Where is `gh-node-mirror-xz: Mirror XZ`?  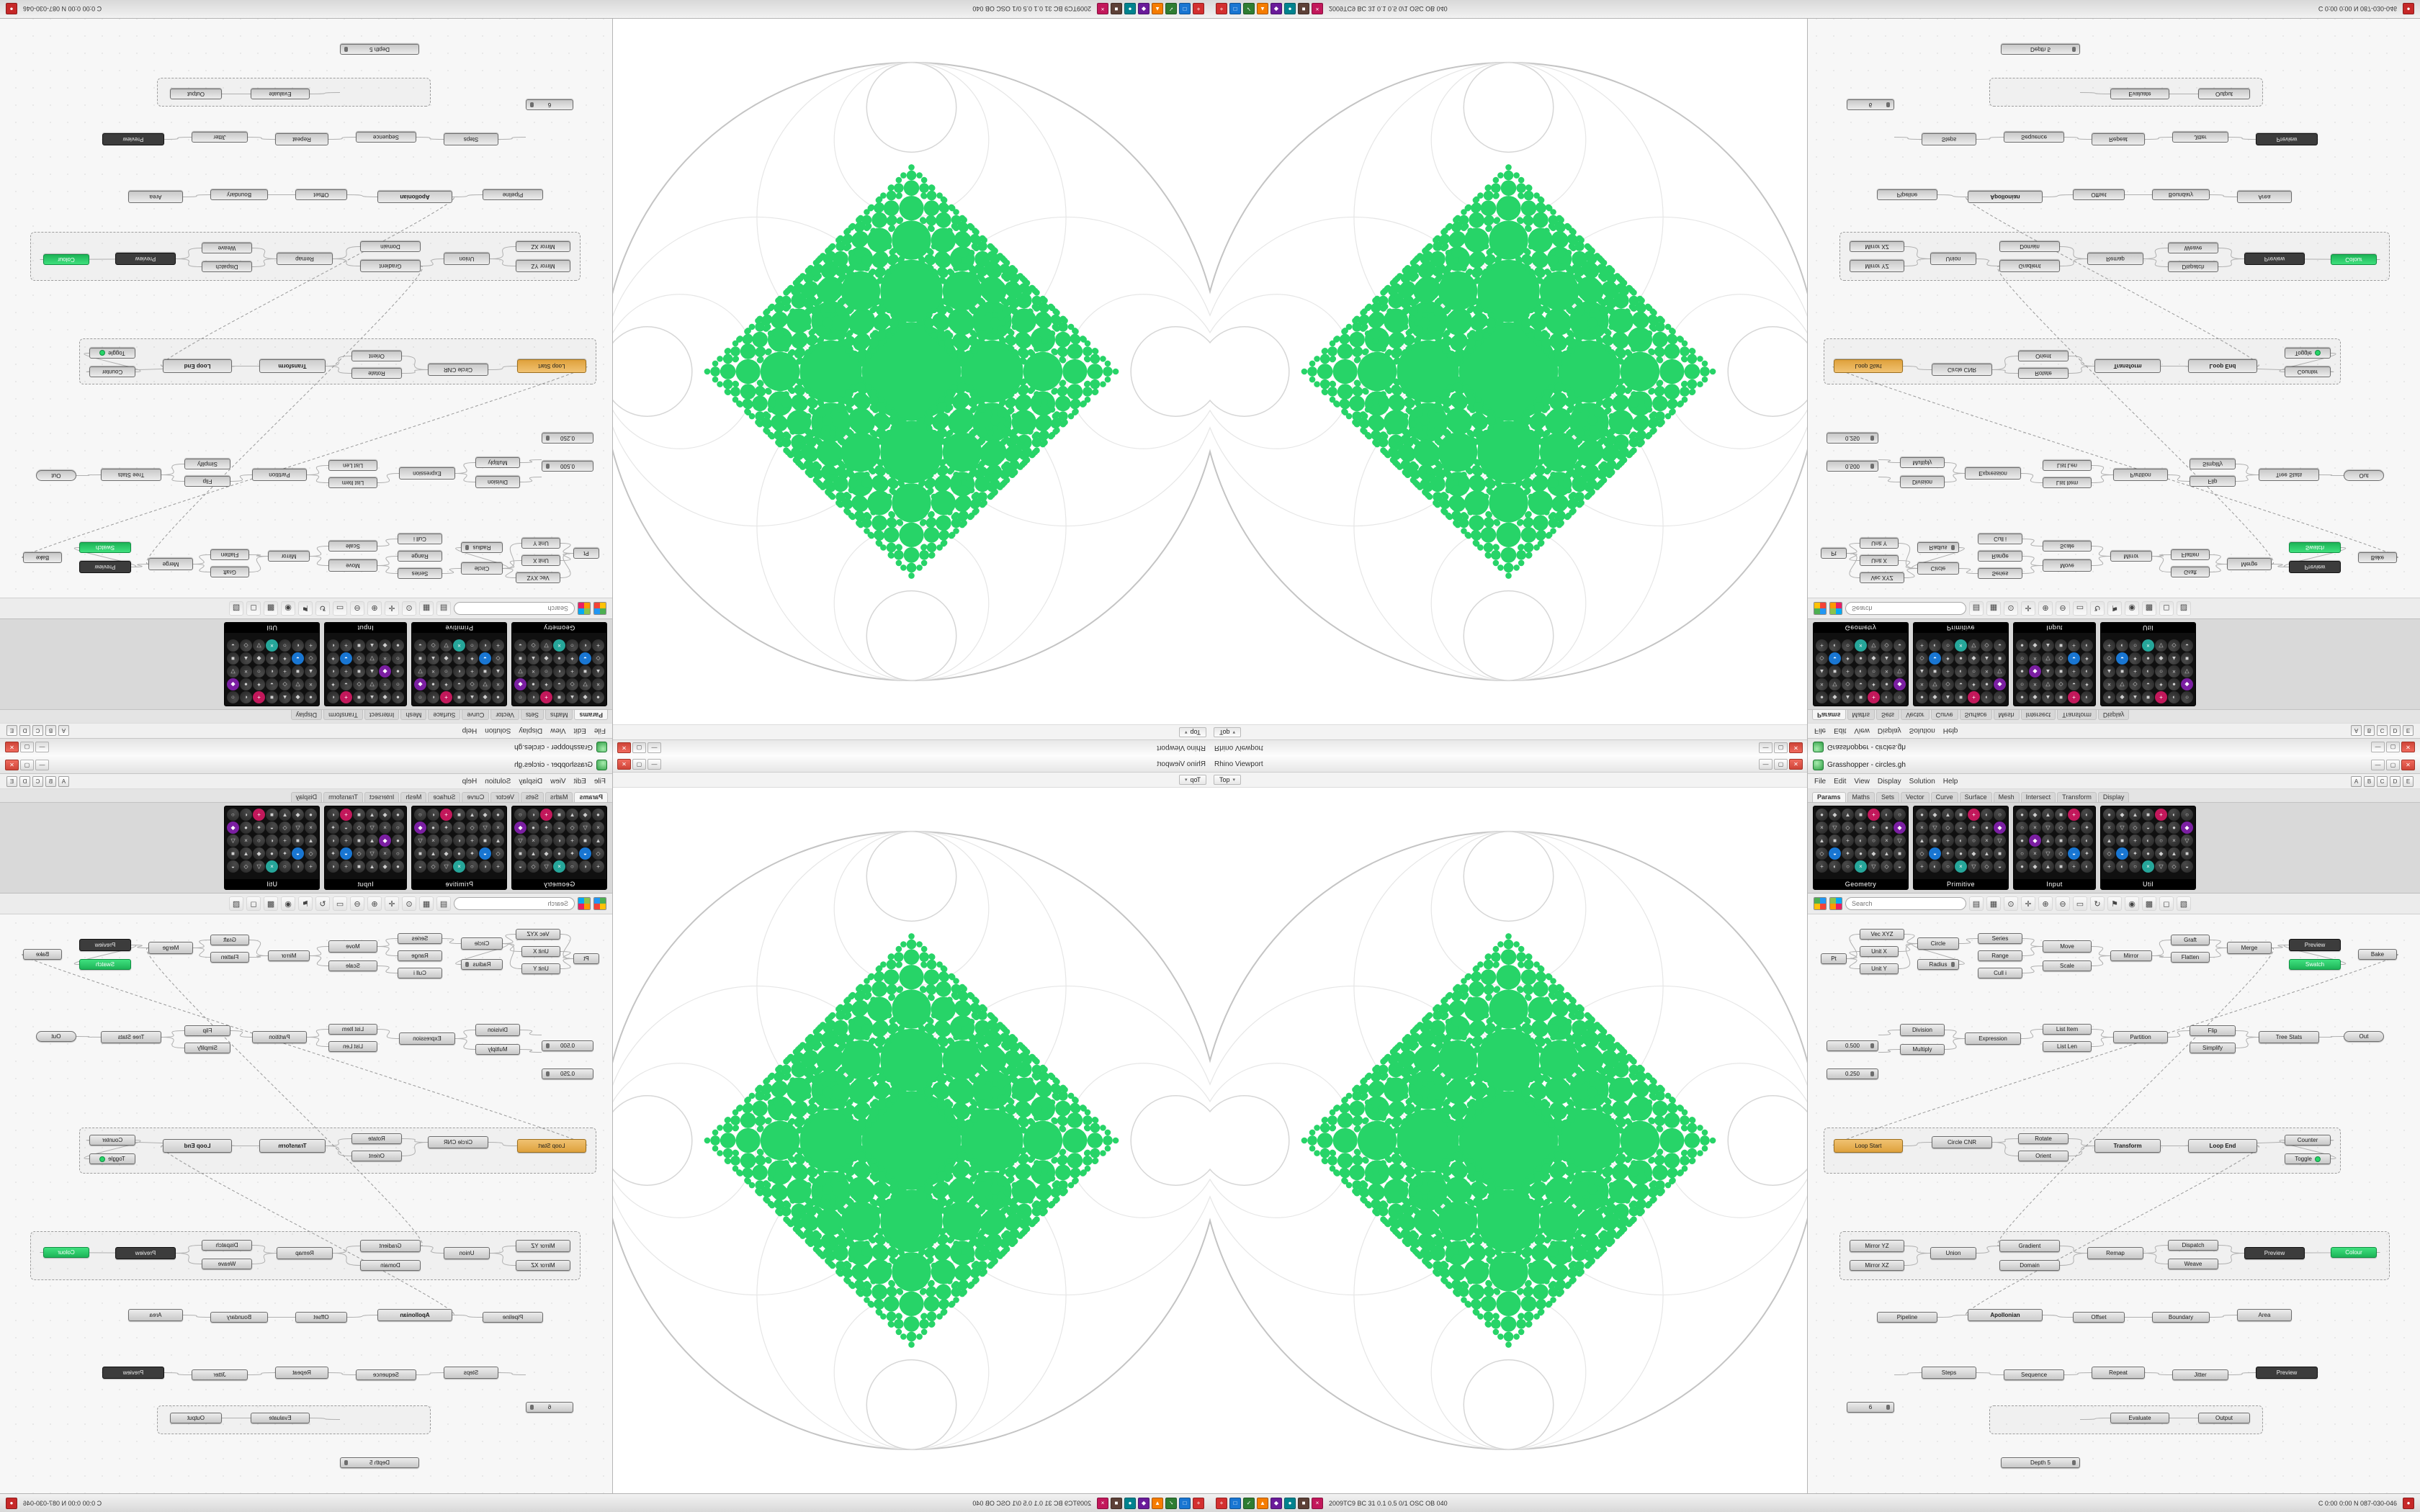 gh-node-mirror-xz: Mirror XZ is located at coordinates (543, 1265).